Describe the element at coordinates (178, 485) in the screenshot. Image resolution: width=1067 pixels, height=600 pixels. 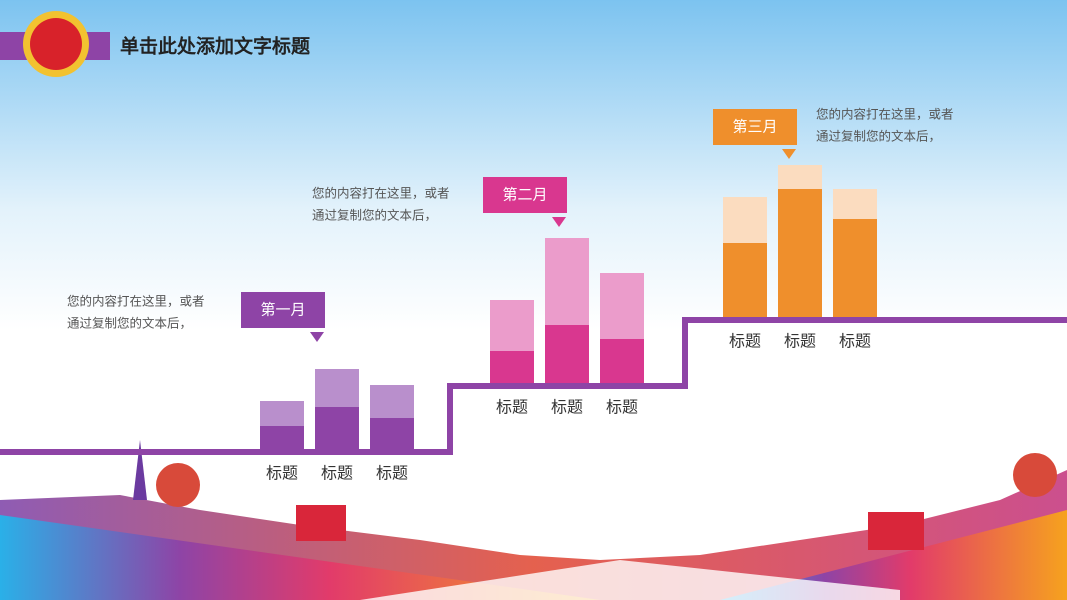
I see `globe-left` at that location.